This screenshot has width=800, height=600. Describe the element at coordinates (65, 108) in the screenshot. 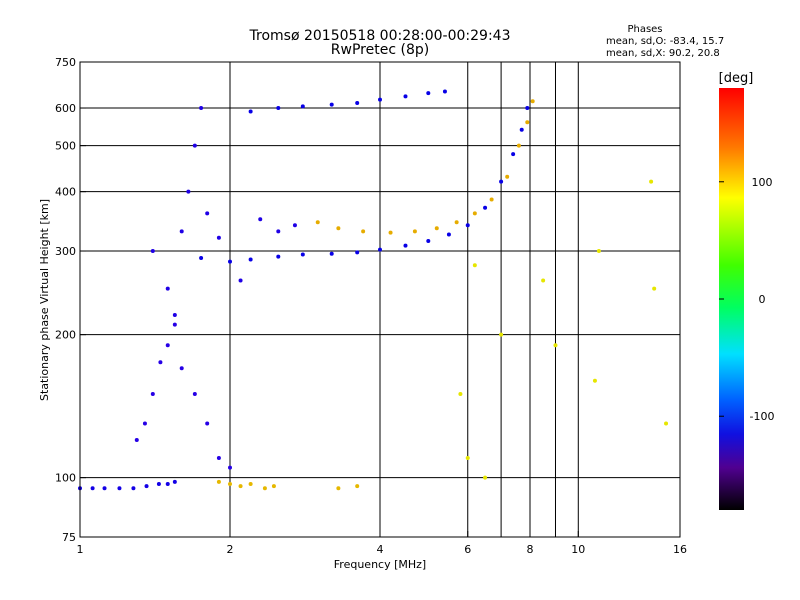

I see `y-tick-label: 600` at that location.